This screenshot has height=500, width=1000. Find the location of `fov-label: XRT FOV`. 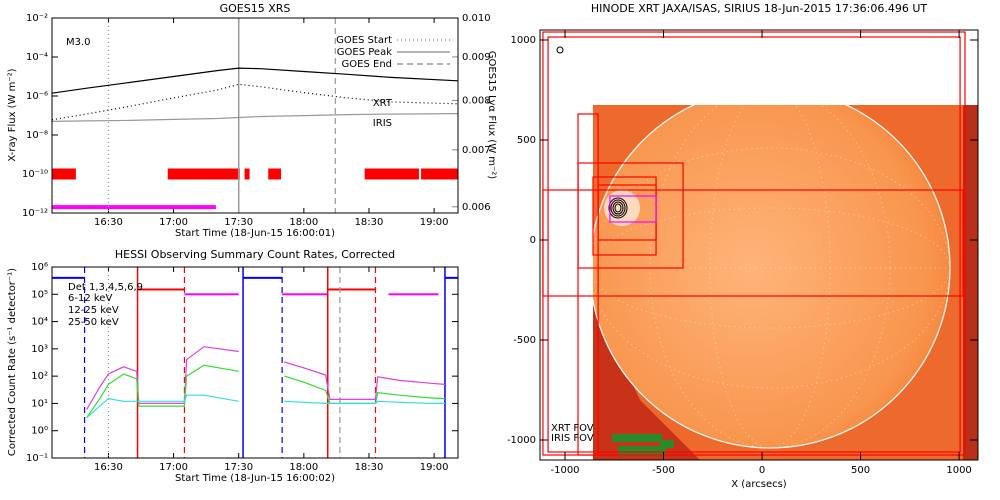

fov-label: XRT FOV is located at coordinates (572, 428).